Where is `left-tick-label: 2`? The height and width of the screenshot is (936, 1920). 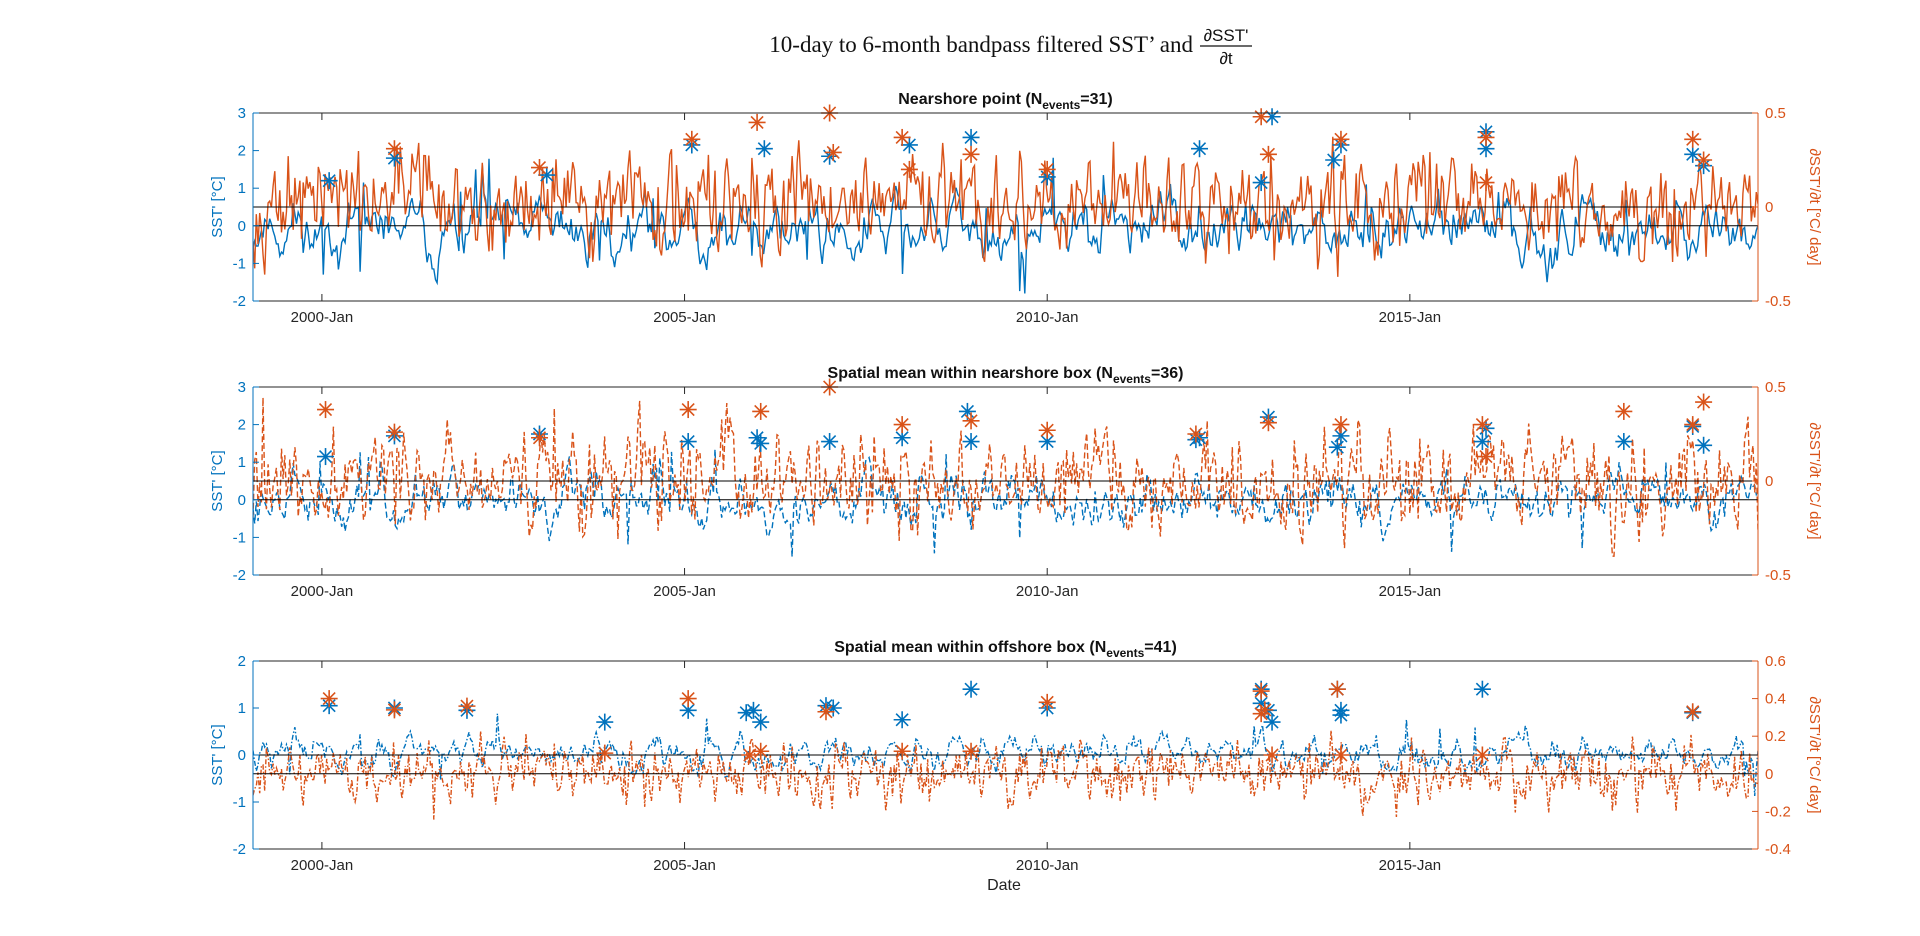
left-tick-label: 2 is located at coordinates (242, 661).